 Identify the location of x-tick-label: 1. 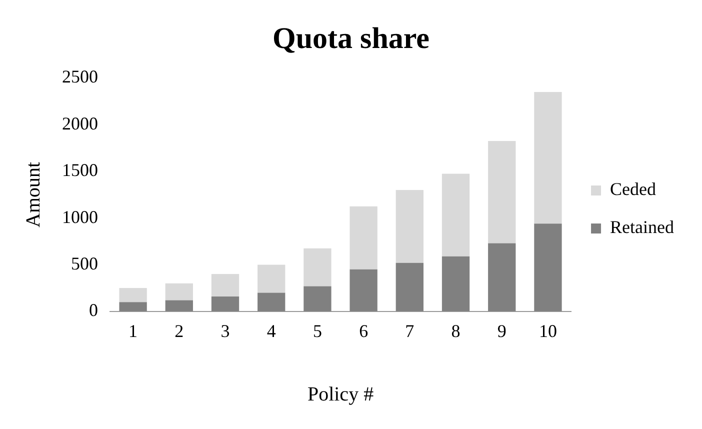
(133, 330).